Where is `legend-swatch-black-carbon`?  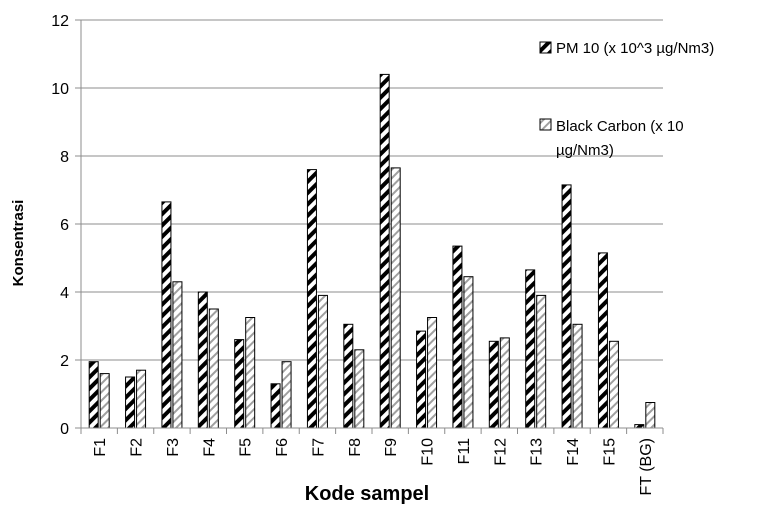
legend-swatch-black-carbon is located at coordinates (545, 124).